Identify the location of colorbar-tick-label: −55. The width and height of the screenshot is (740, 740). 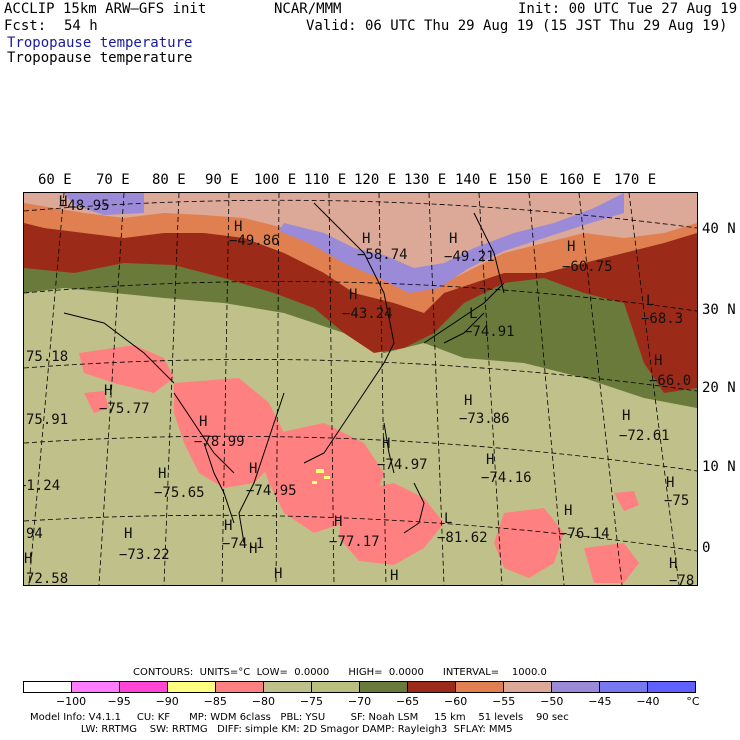
(504, 701).